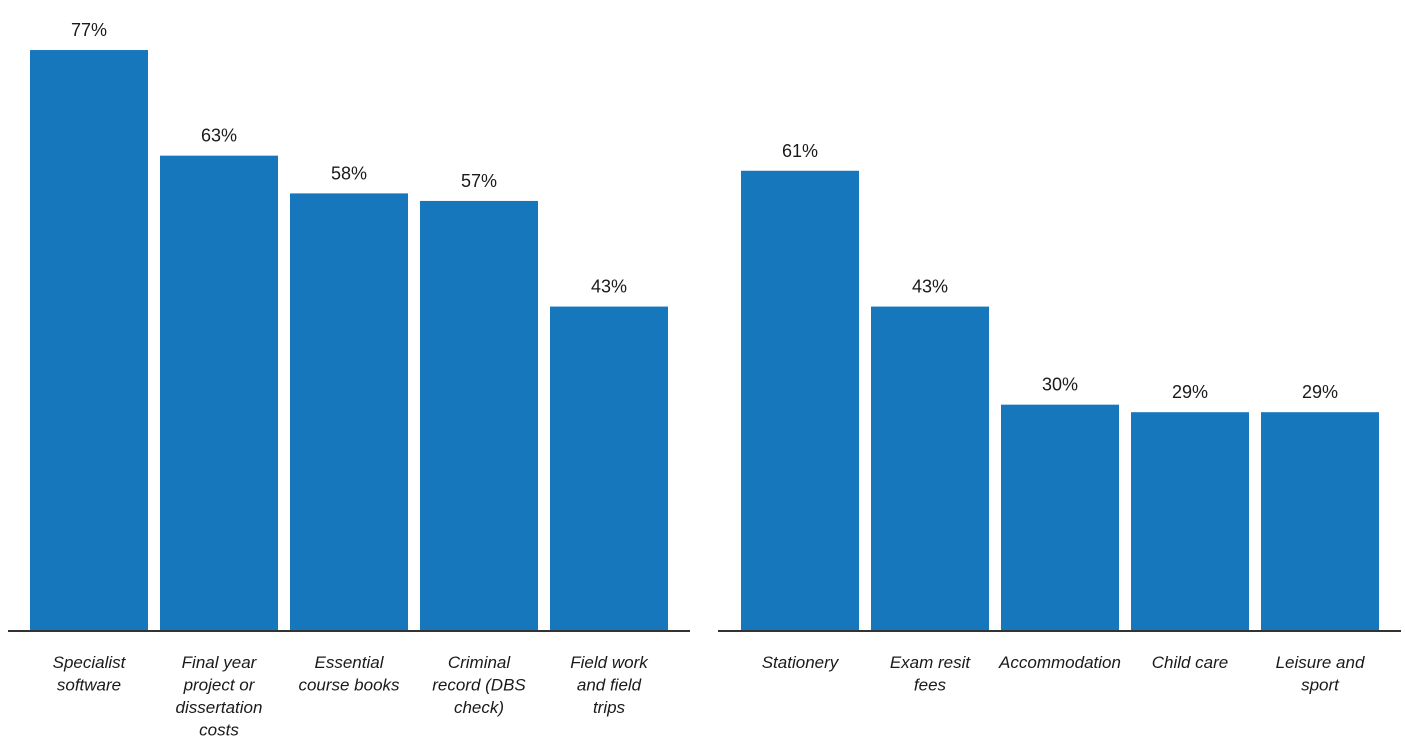 The image size is (1405, 752). Describe the element at coordinates (930, 287) in the screenshot. I see `value-label-1-1: 43%` at that location.